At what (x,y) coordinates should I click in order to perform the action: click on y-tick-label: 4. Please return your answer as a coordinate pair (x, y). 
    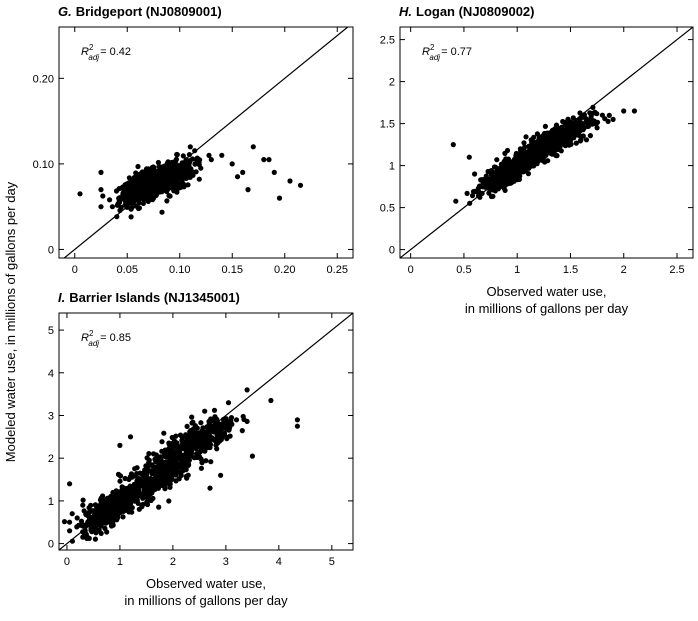
    Looking at the image, I should click on (51, 374).